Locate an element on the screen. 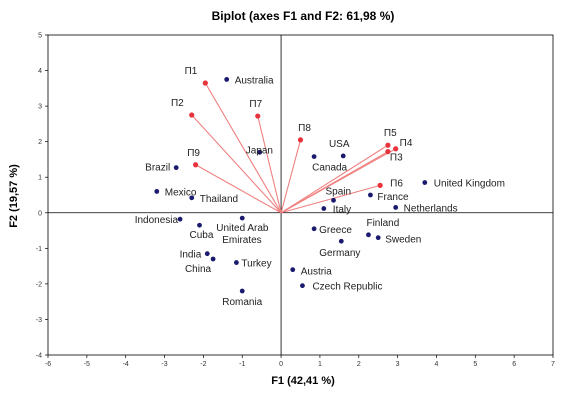  variable-label: П9 is located at coordinates (193, 153).